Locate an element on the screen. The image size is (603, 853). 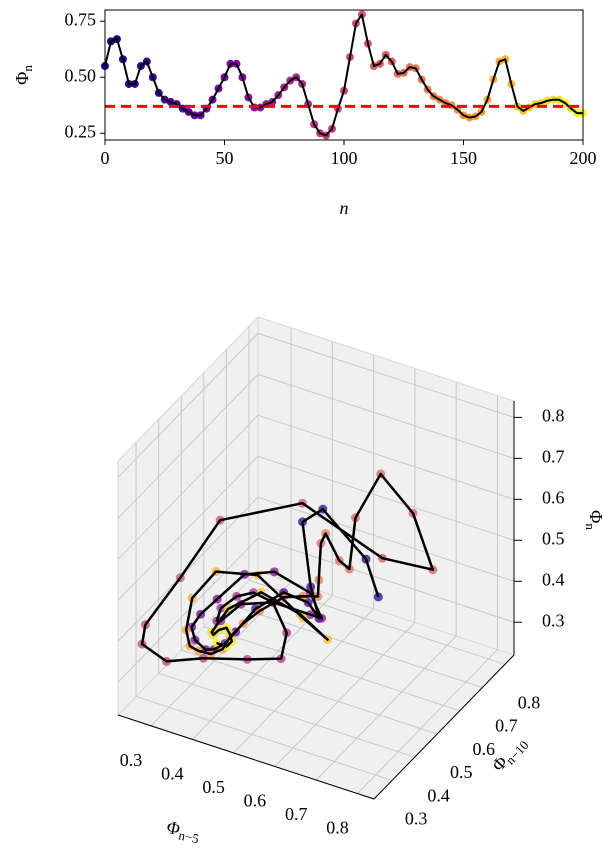
y-axis-label: Φn is located at coordinates (23, 75).